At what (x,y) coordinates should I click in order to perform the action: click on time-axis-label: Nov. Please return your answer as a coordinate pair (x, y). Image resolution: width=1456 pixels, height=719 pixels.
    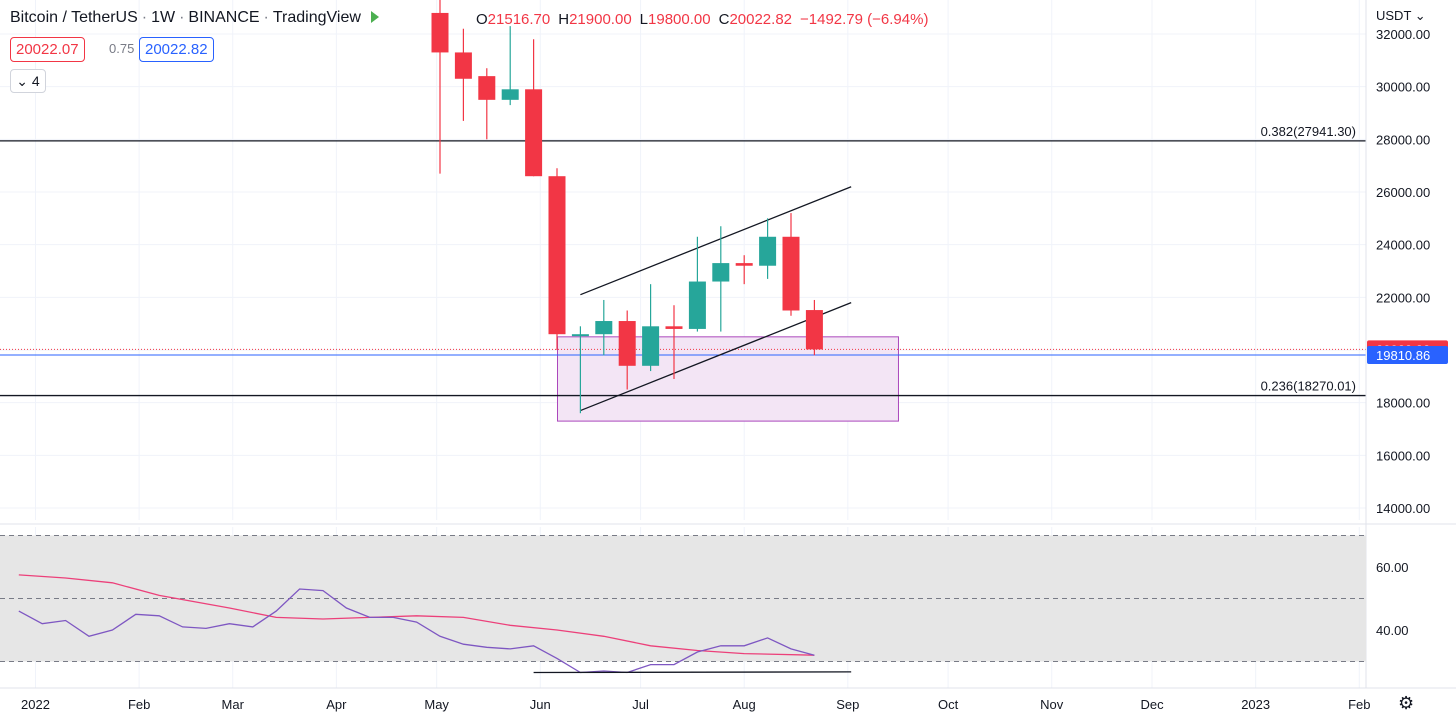
    Looking at the image, I should click on (1052, 704).